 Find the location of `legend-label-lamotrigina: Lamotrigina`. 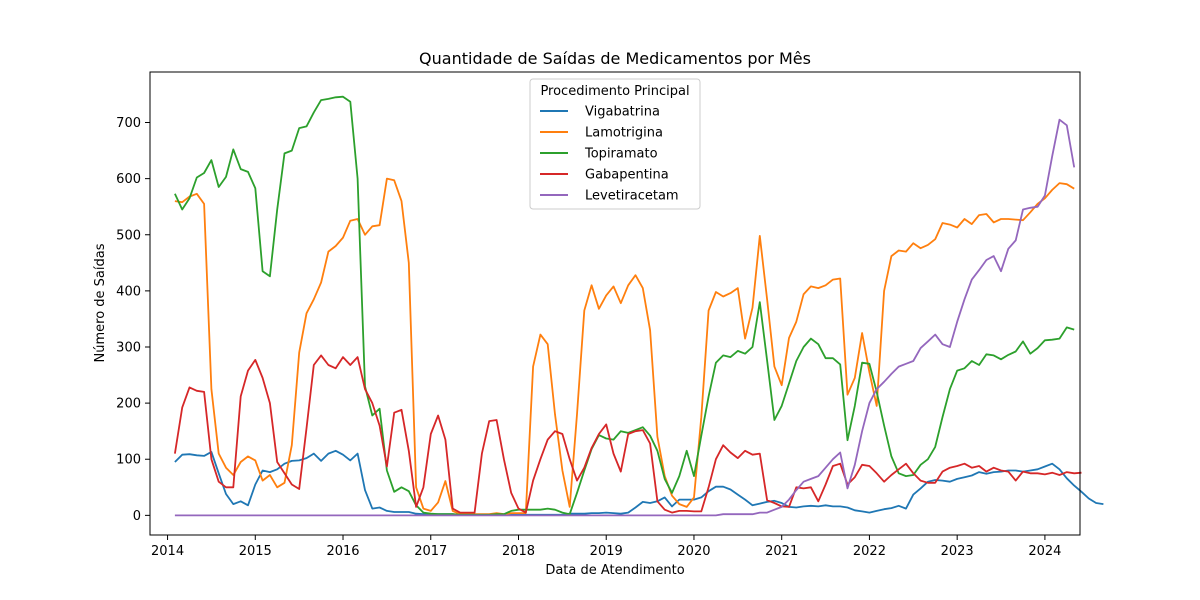

legend-label-lamotrigina: Lamotrigina is located at coordinates (624, 133).